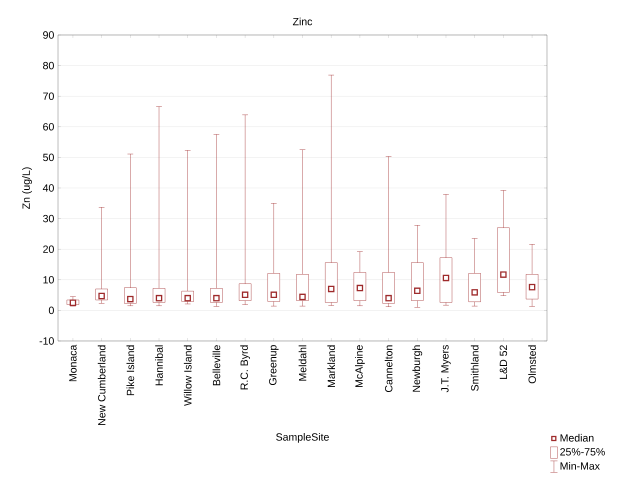 The width and height of the screenshot is (634, 481). Describe the element at coordinates (302, 438) in the screenshot. I see `x-axis-title: SampleSite` at that location.